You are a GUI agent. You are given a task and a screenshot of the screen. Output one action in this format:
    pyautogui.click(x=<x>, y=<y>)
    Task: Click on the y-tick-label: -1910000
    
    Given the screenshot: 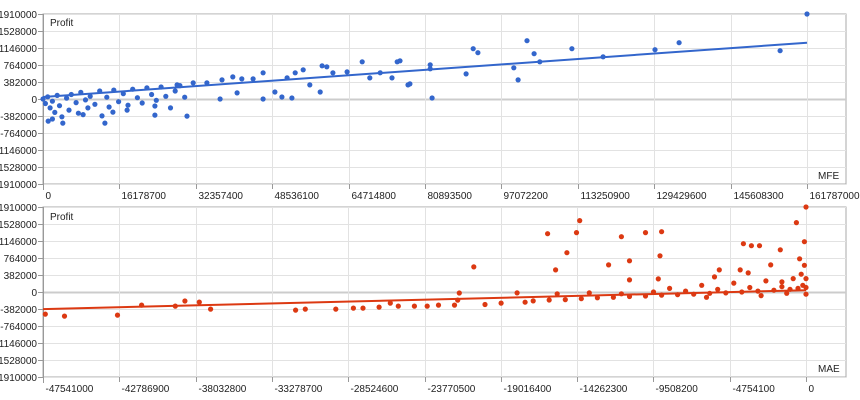 What is the action you would take?
    pyautogui.click(x=18, y=185)
    